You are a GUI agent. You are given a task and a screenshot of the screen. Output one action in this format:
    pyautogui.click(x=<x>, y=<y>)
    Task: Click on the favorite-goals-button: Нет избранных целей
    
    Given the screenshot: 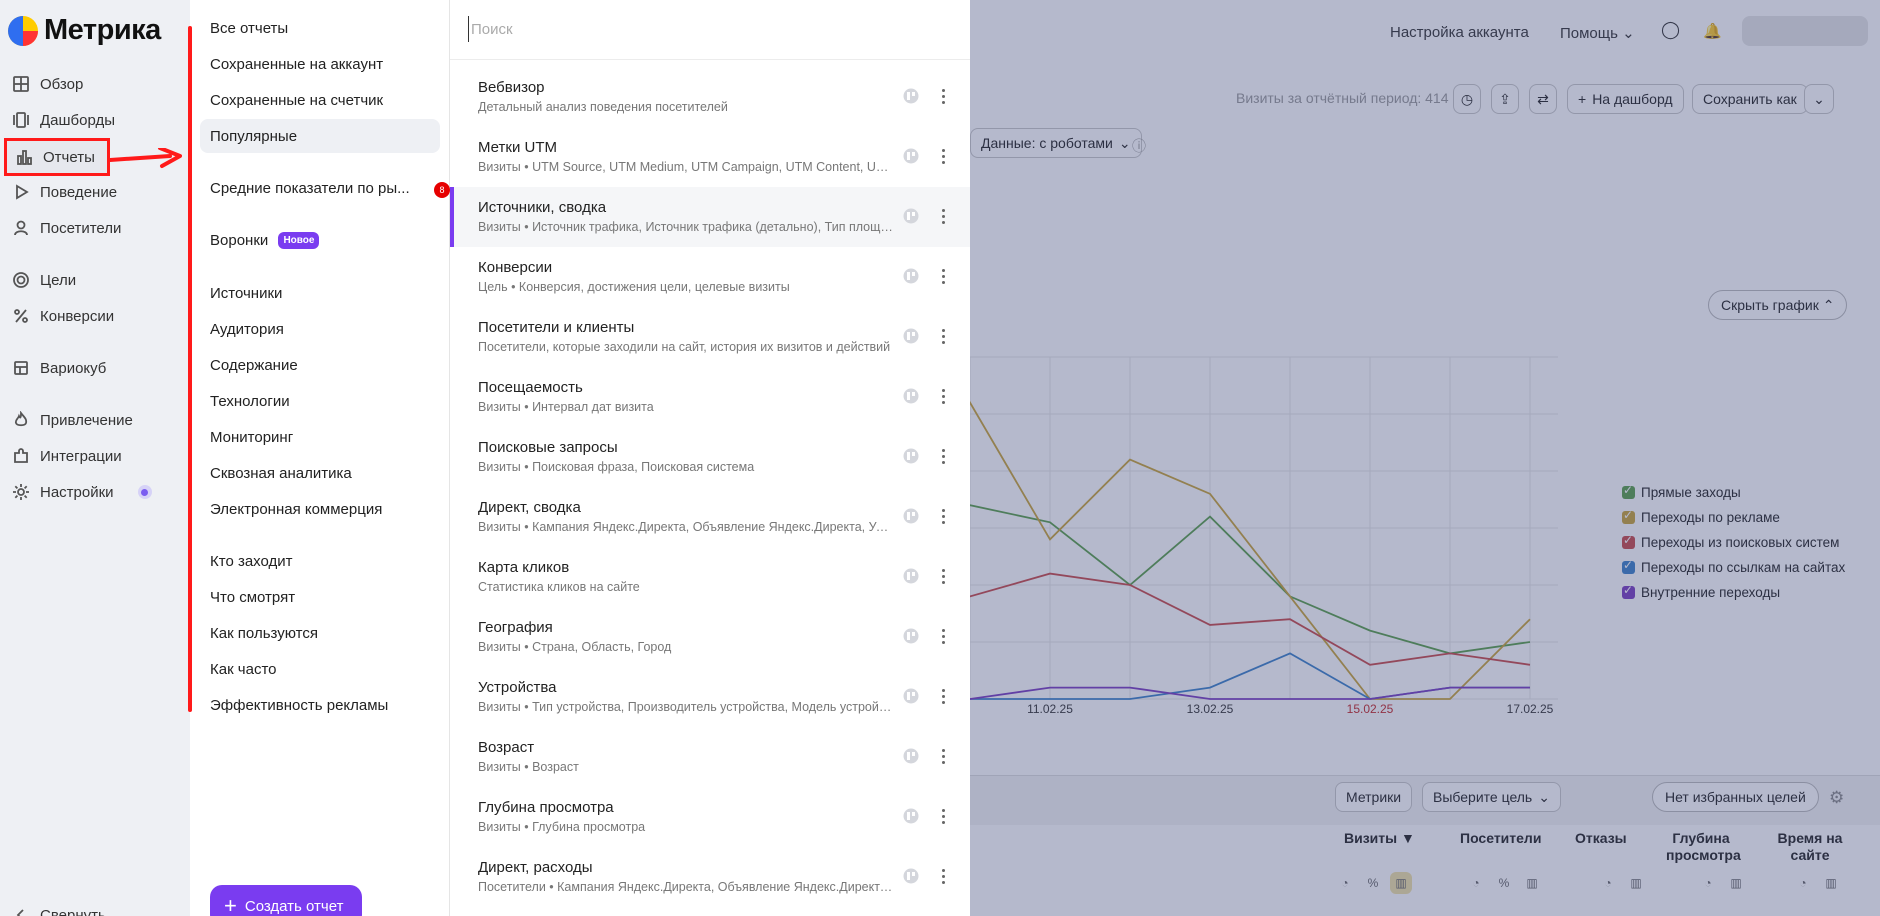 What is the action you would take?
    pyautogui.click(x=1735, y=797)
    